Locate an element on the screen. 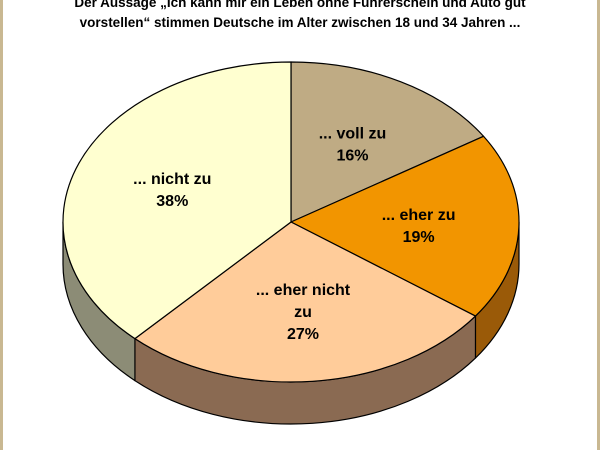  slice-category-label: ... eher zu is located at coordinates (419, 215).